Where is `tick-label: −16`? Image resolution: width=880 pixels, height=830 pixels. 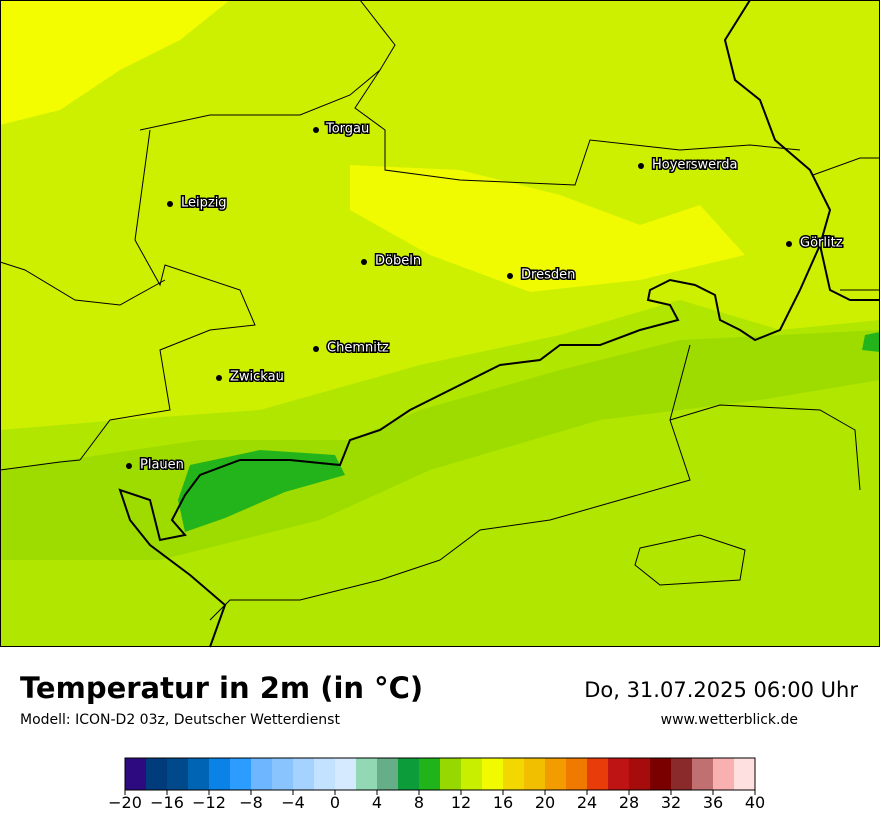
tick-label: −16 is located at coordinates (167, 802).